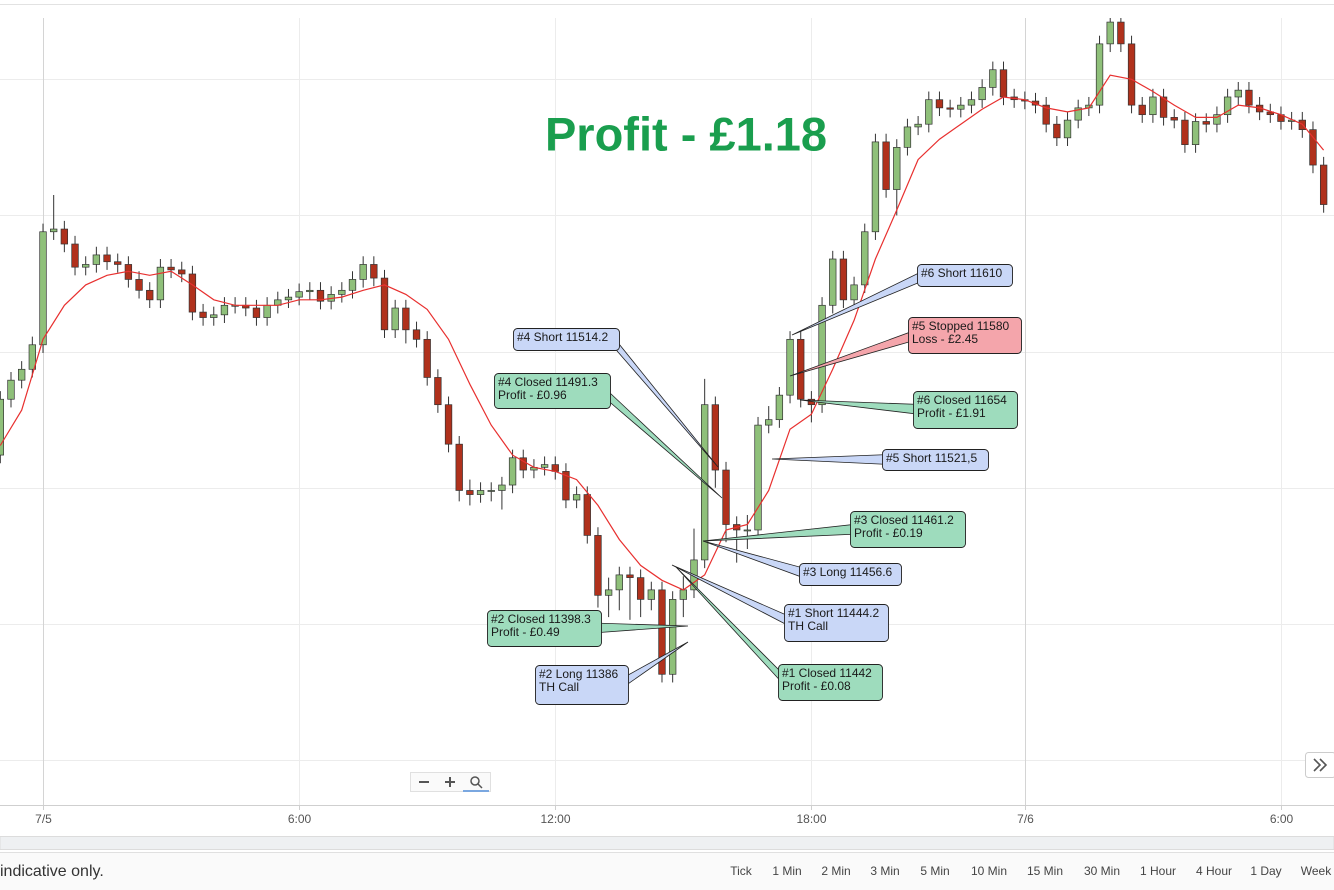  I want to click on timeframe-button: 4 Hour, so click(1214, 871).